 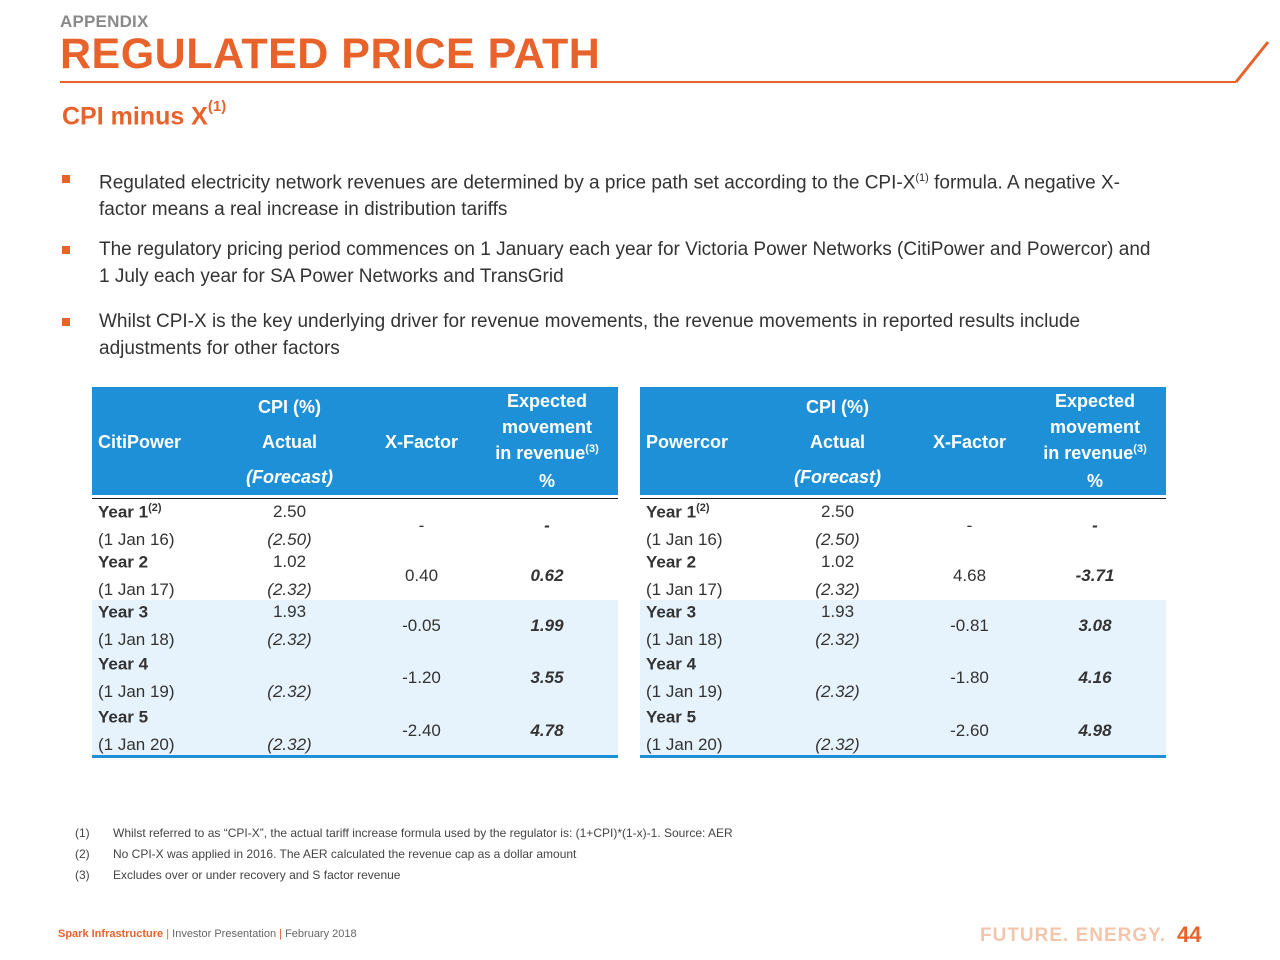 I want to click on footer-tagline: FUTURE. ENERGY., so click(x=1073, y=935).